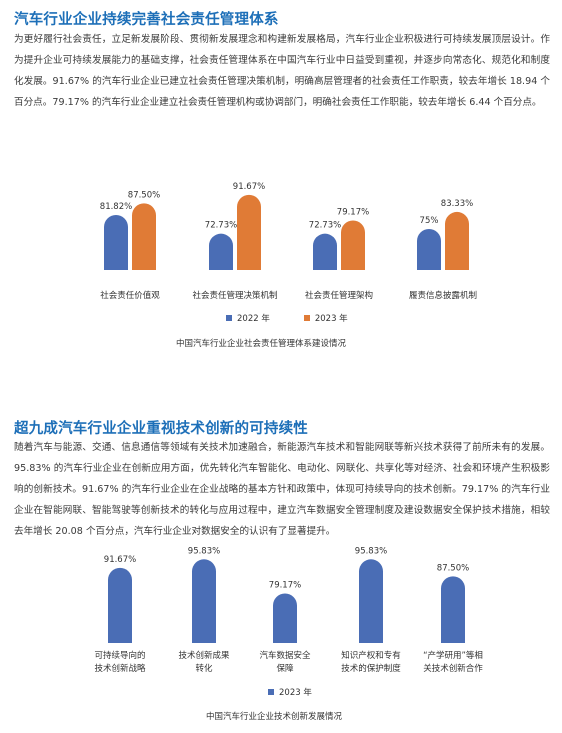 Image resolution: width=562 pixels, height=733 pixels. I want to click on legend-item-2022: 2022 年, so click(248, 318).